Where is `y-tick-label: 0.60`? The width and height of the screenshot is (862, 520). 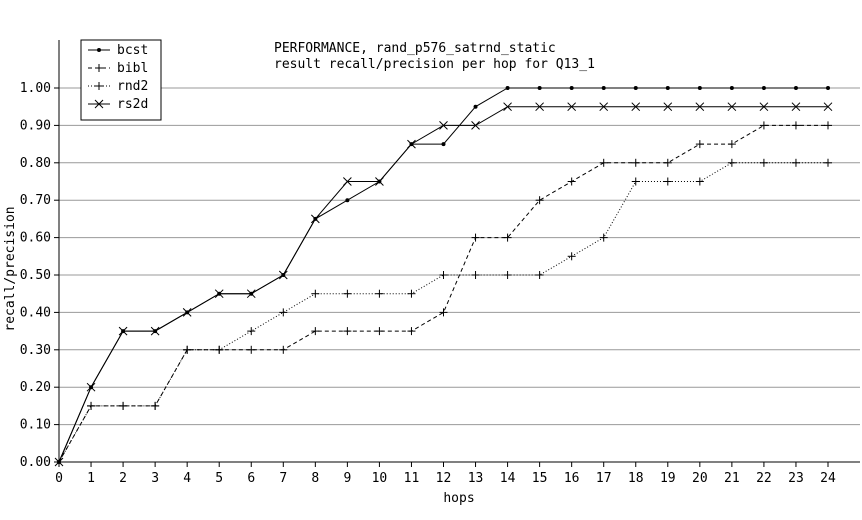 y-tick-label: 0.60 is located at coordinates (35, 238).